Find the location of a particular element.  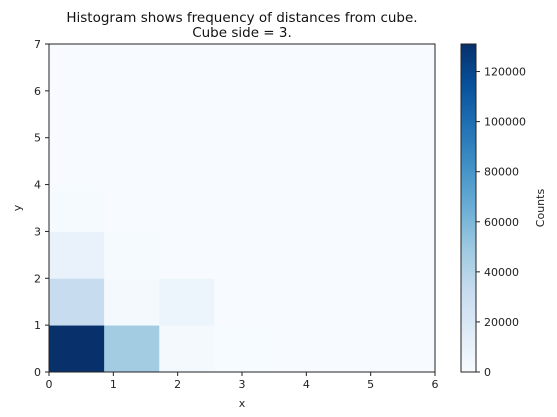

x-tick-label: 1 is located at coordinates (113, 384).